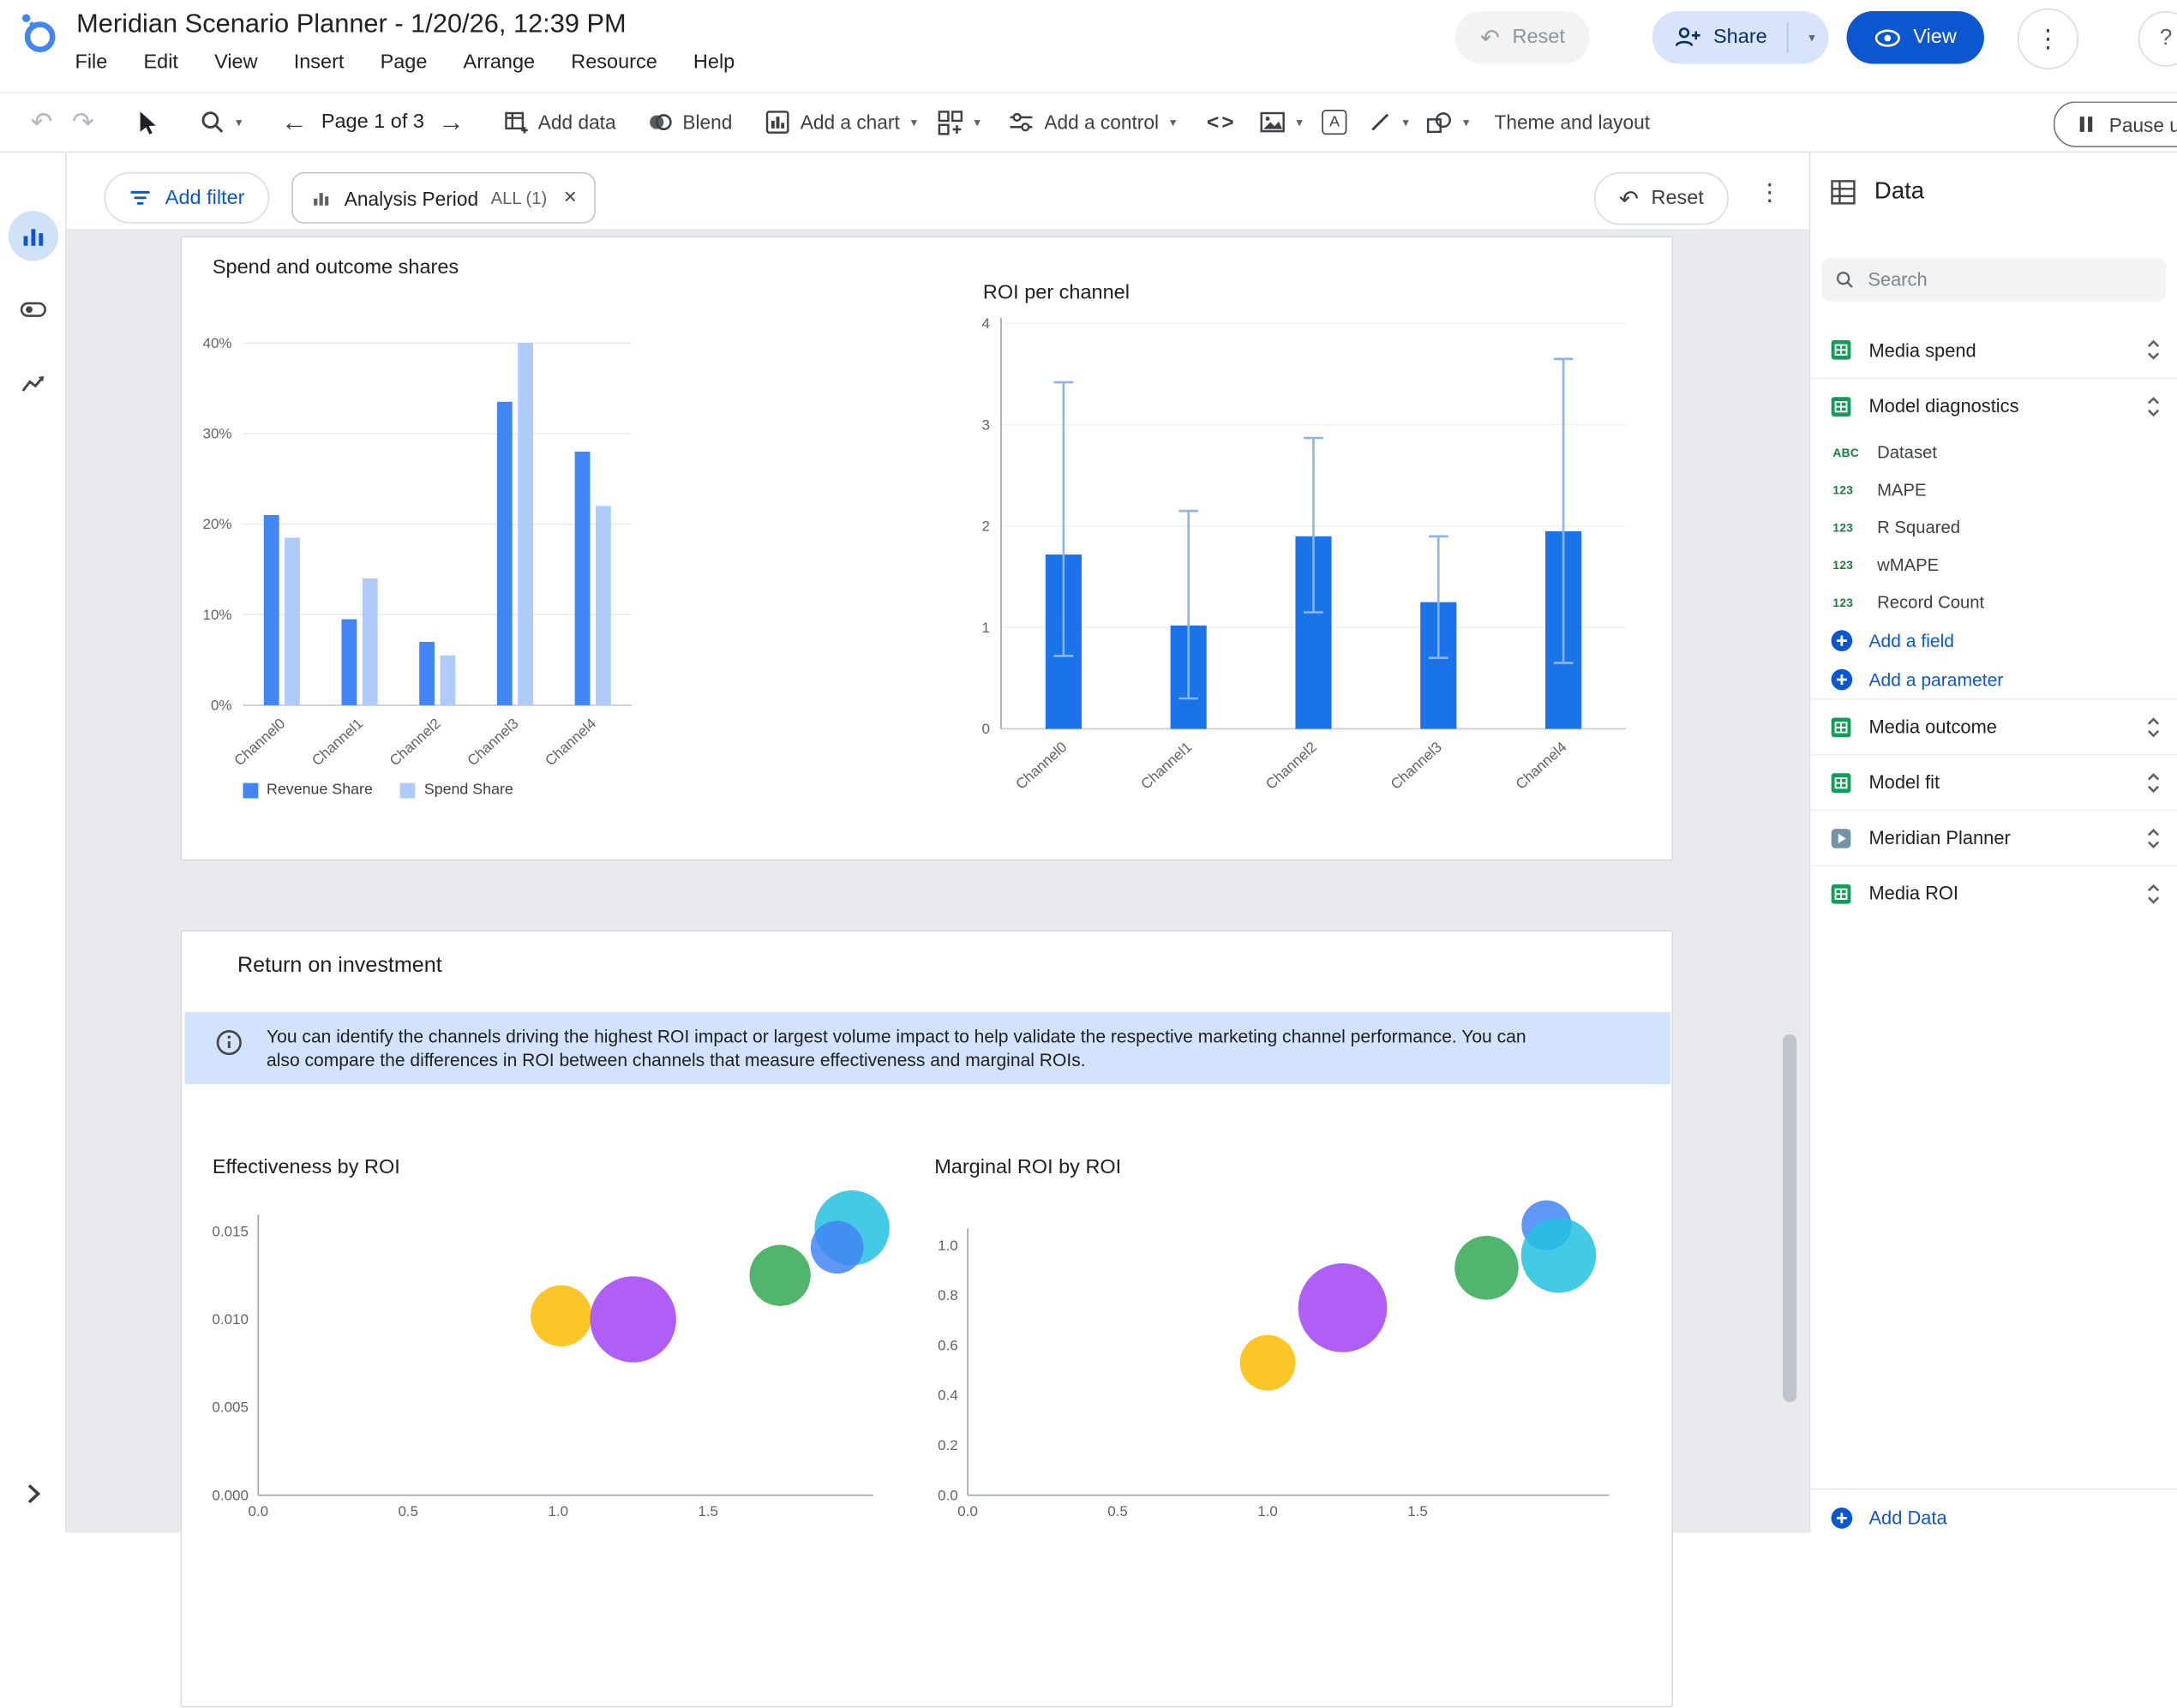 The width and height of the screenshot is (2177, 1708). Describe the element at coordinates (1267, 1511) in the screenshot. I see `svg-text: 1.0` at that location.